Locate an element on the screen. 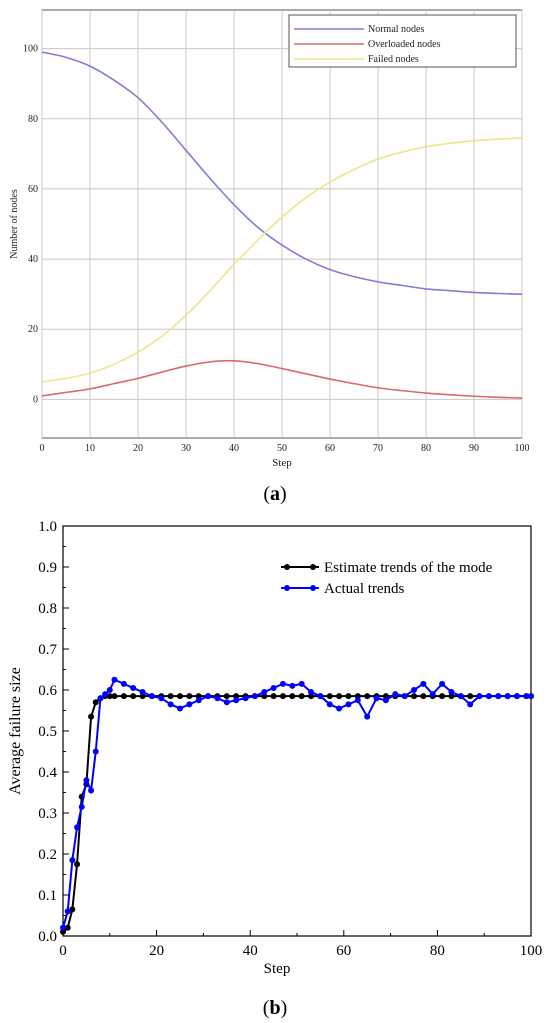 The height and width of the screenshot is (1023, 550). tick-label-y-a: 80 is located at coordinates (33, 119).